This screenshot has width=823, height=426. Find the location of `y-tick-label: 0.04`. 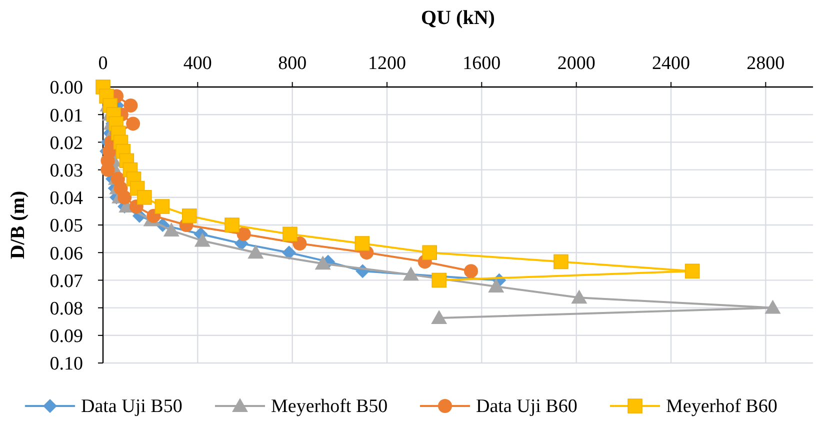

y-tick-label: 0.04 is located at coordinates (67, 199).